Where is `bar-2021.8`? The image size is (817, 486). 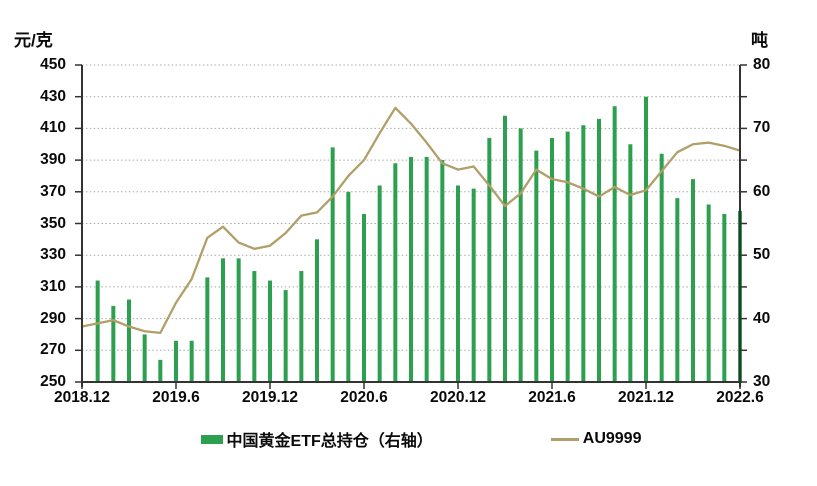 bar-2021.8 is located at coordinates (583, 254).